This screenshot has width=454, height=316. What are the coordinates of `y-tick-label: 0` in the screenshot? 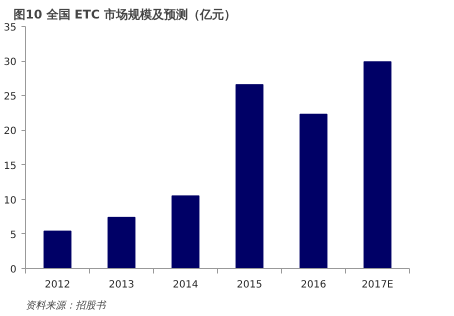 It's located at (13, 270).